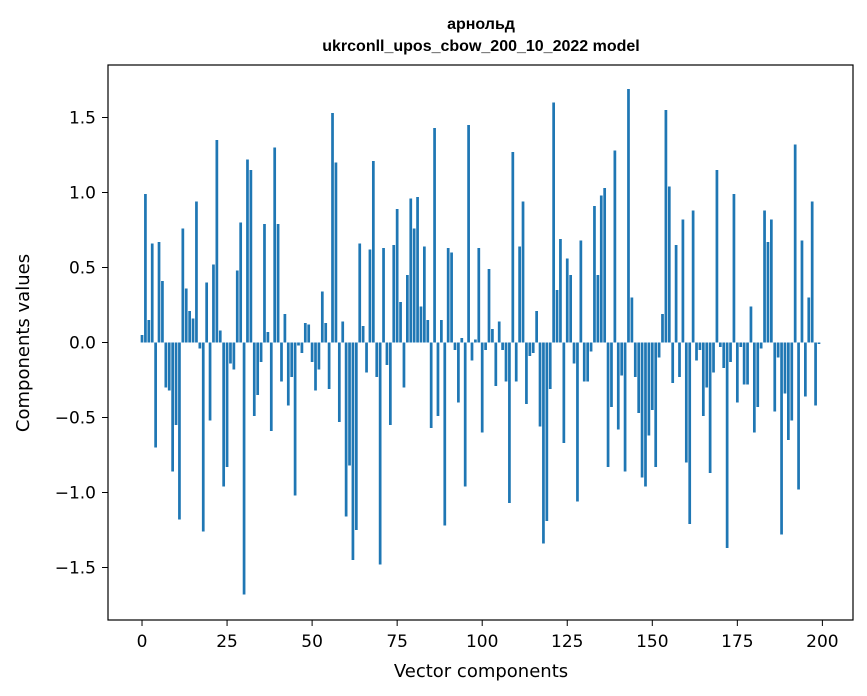 The image size is (867, 696). What do you see at coordinates (481, 671) in the screenshot?
I see `x-axis-label: Vector components` at bounding box center [481, 671].